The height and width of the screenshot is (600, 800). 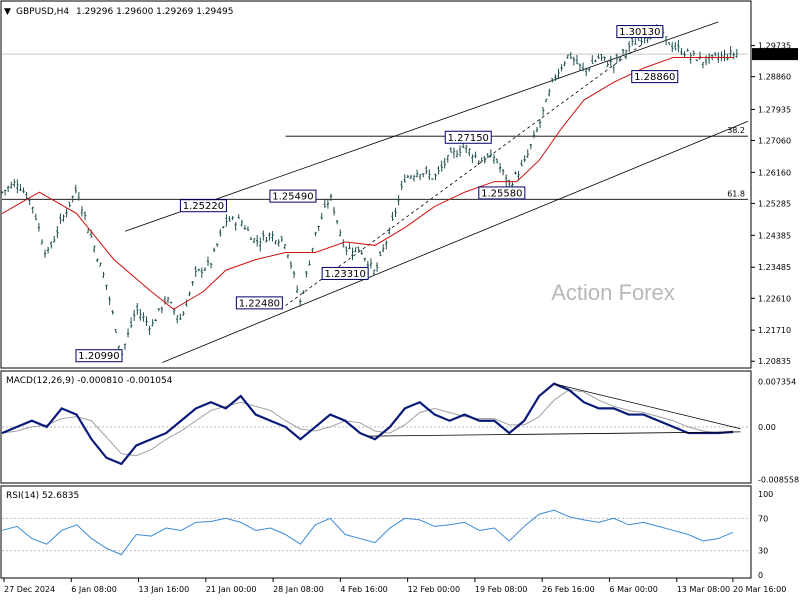 I want to click on y-tick-label: 1.29735, so click(x=774, y=46).